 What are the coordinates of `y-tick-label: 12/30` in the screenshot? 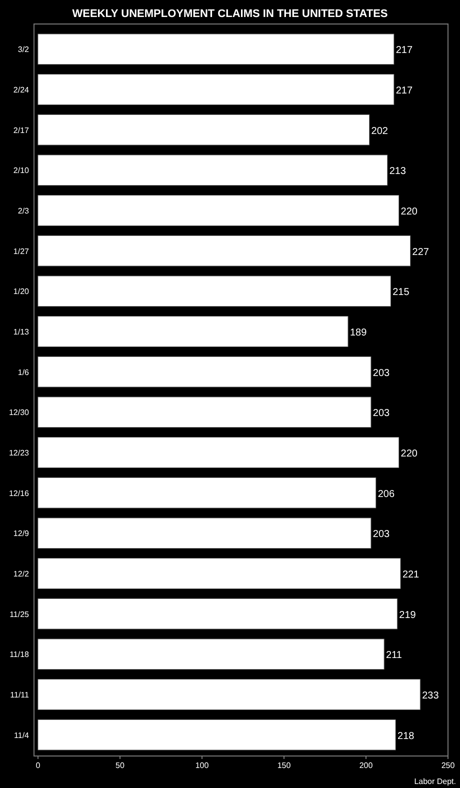 It's located at (19, 413).